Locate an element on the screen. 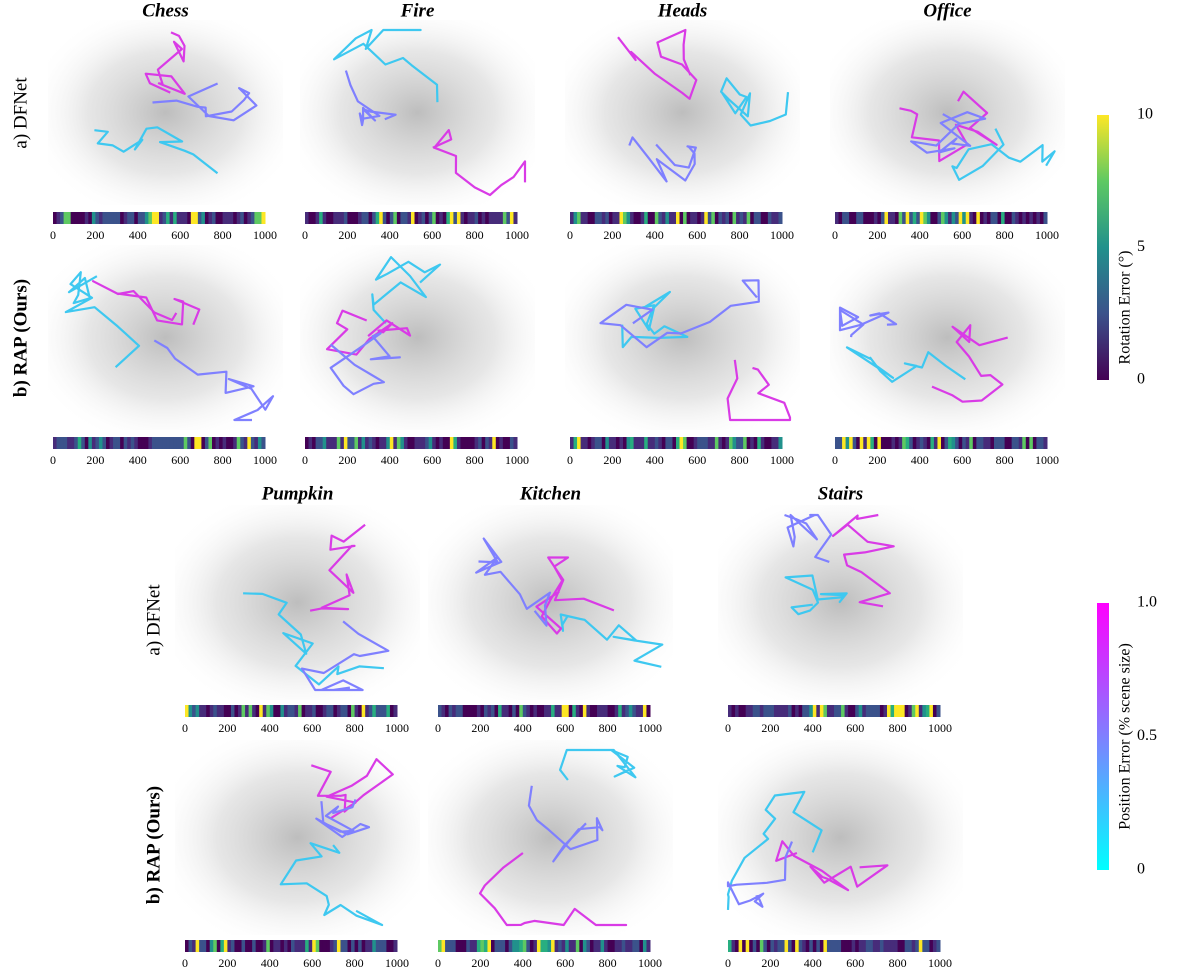 The height and width of the screenshot is (972, 1193). strip-tick-label: 800 is located at coordinates (223, 460).